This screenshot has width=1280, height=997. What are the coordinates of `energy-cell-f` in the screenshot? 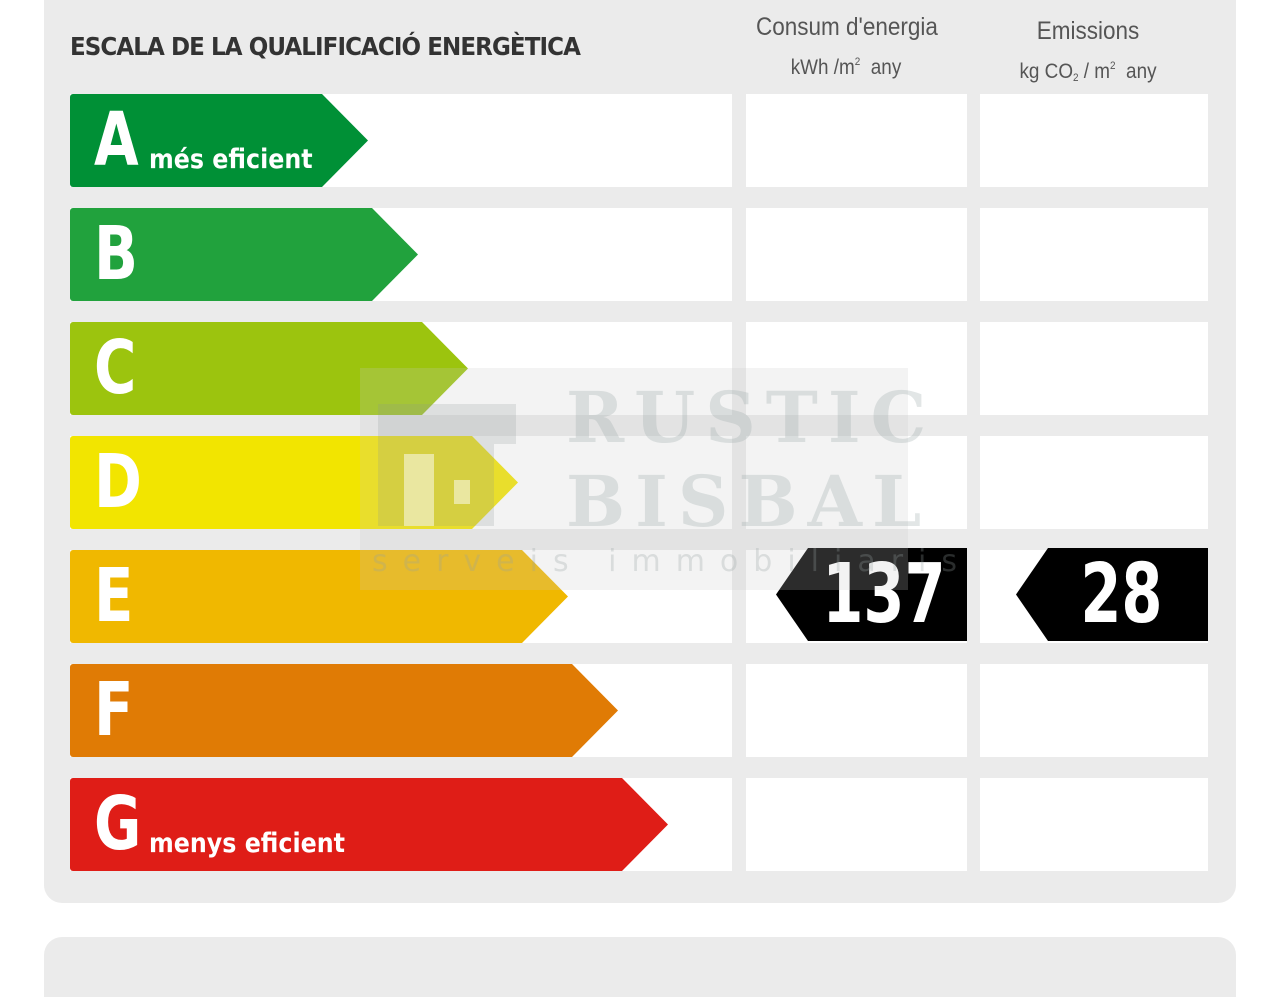 It's located at (856, 710).